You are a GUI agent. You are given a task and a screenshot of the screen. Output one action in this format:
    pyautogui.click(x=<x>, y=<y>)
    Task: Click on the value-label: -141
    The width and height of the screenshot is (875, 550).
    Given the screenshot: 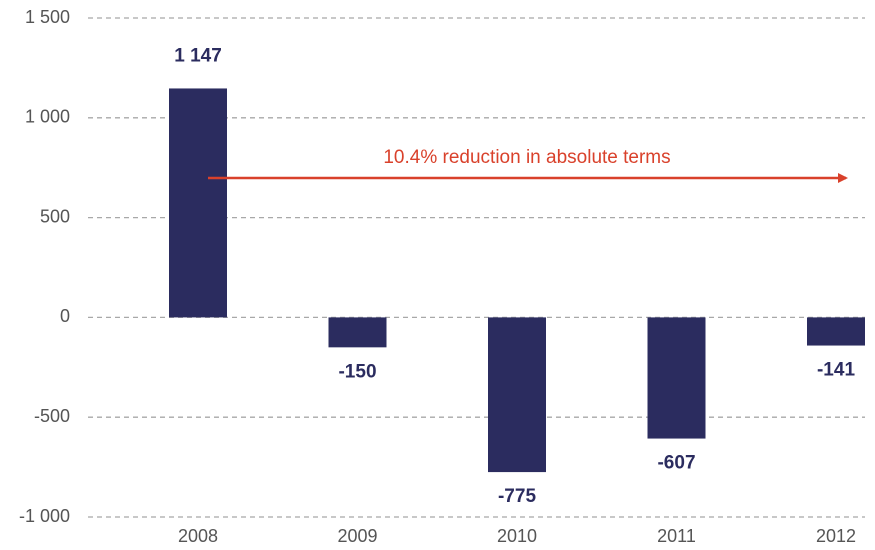 What is the action you would take?
    pyautogui.click(x=836, y=370)
    